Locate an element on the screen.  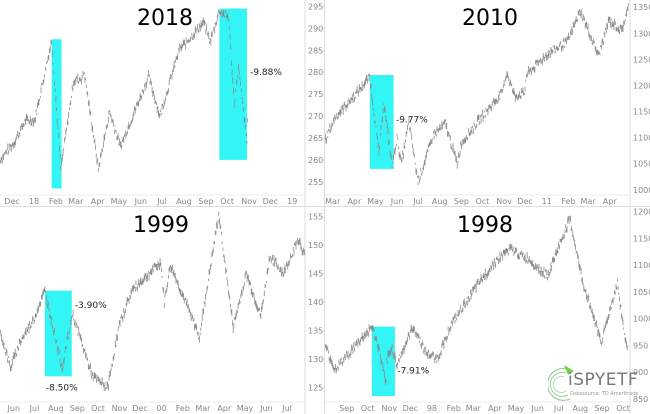
ispyetf-logo: iSPYETF Datasource: TD Ameritrade is located at coordinates (594, 386).